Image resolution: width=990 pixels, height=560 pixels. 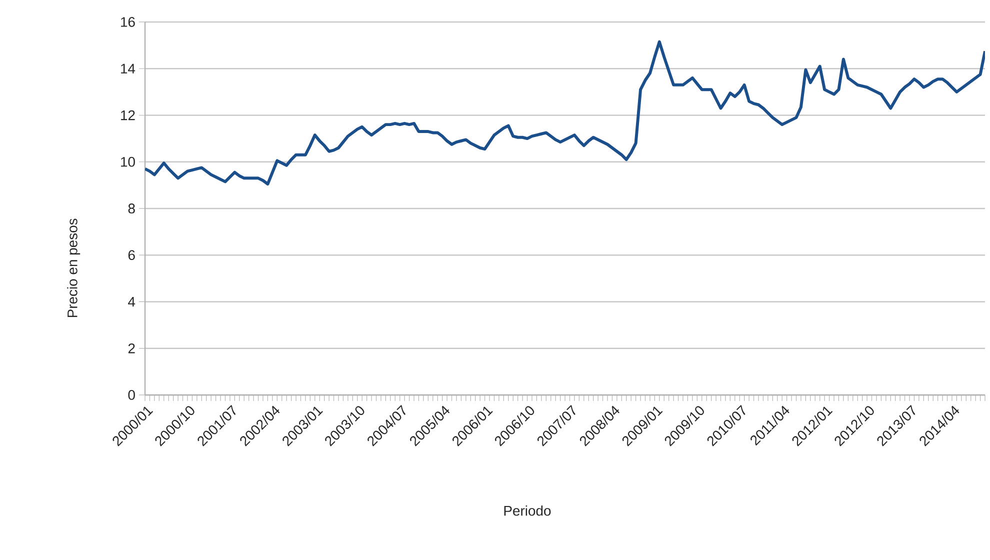 What do you see at coordinates (131, 255) in the screenshot?
I see `y-tick-label: 6` at bounding box center [131, 255].